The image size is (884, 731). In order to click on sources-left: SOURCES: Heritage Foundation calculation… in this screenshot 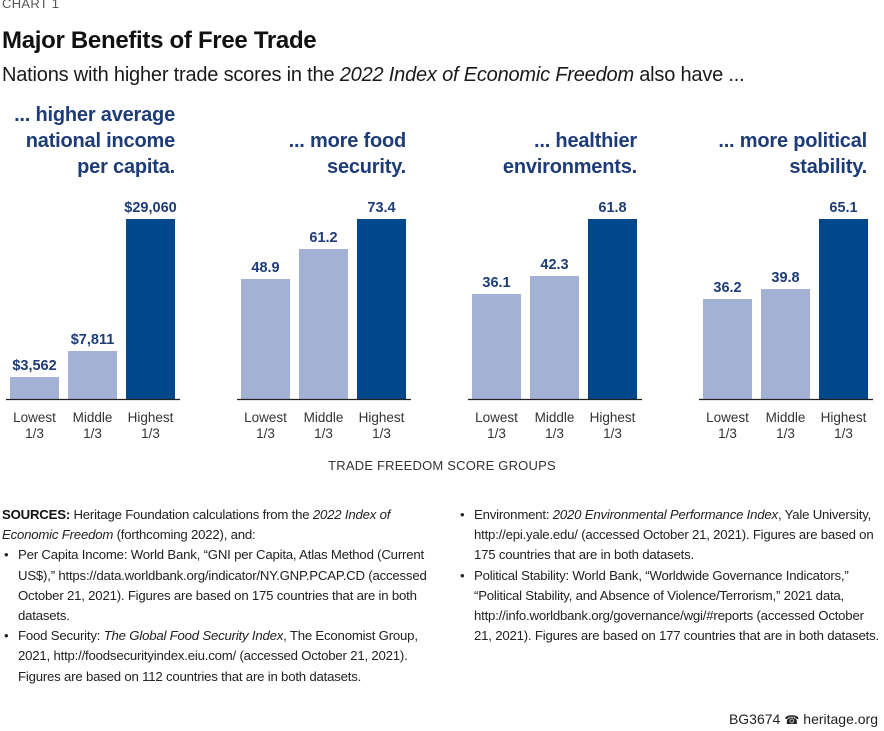, I will do `click(217, 596)`.